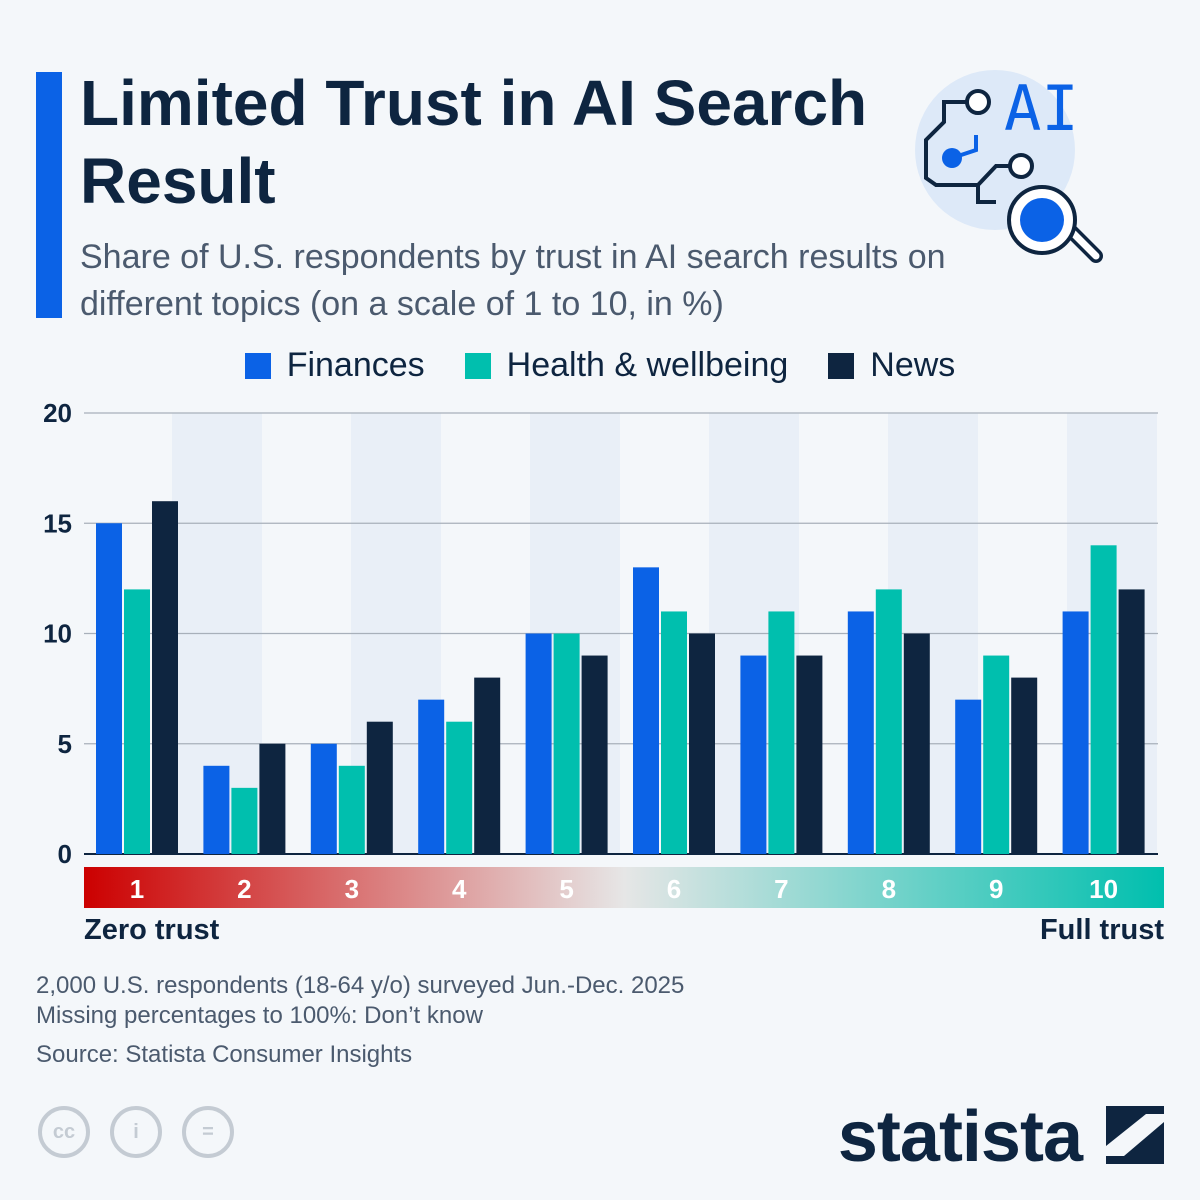 The width and height of the screenshot is (1200, 1200). What do you see at coordinates (1103, 889) in the screenshot?
I see `x-tick-label: 10` at bounding box center [1103, 889].